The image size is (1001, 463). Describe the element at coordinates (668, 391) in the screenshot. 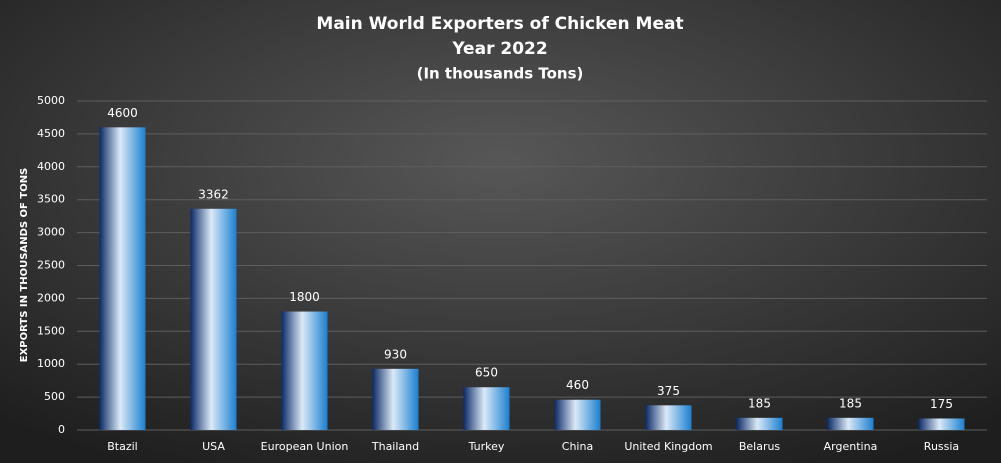

I see `value-label: 375` at that location.